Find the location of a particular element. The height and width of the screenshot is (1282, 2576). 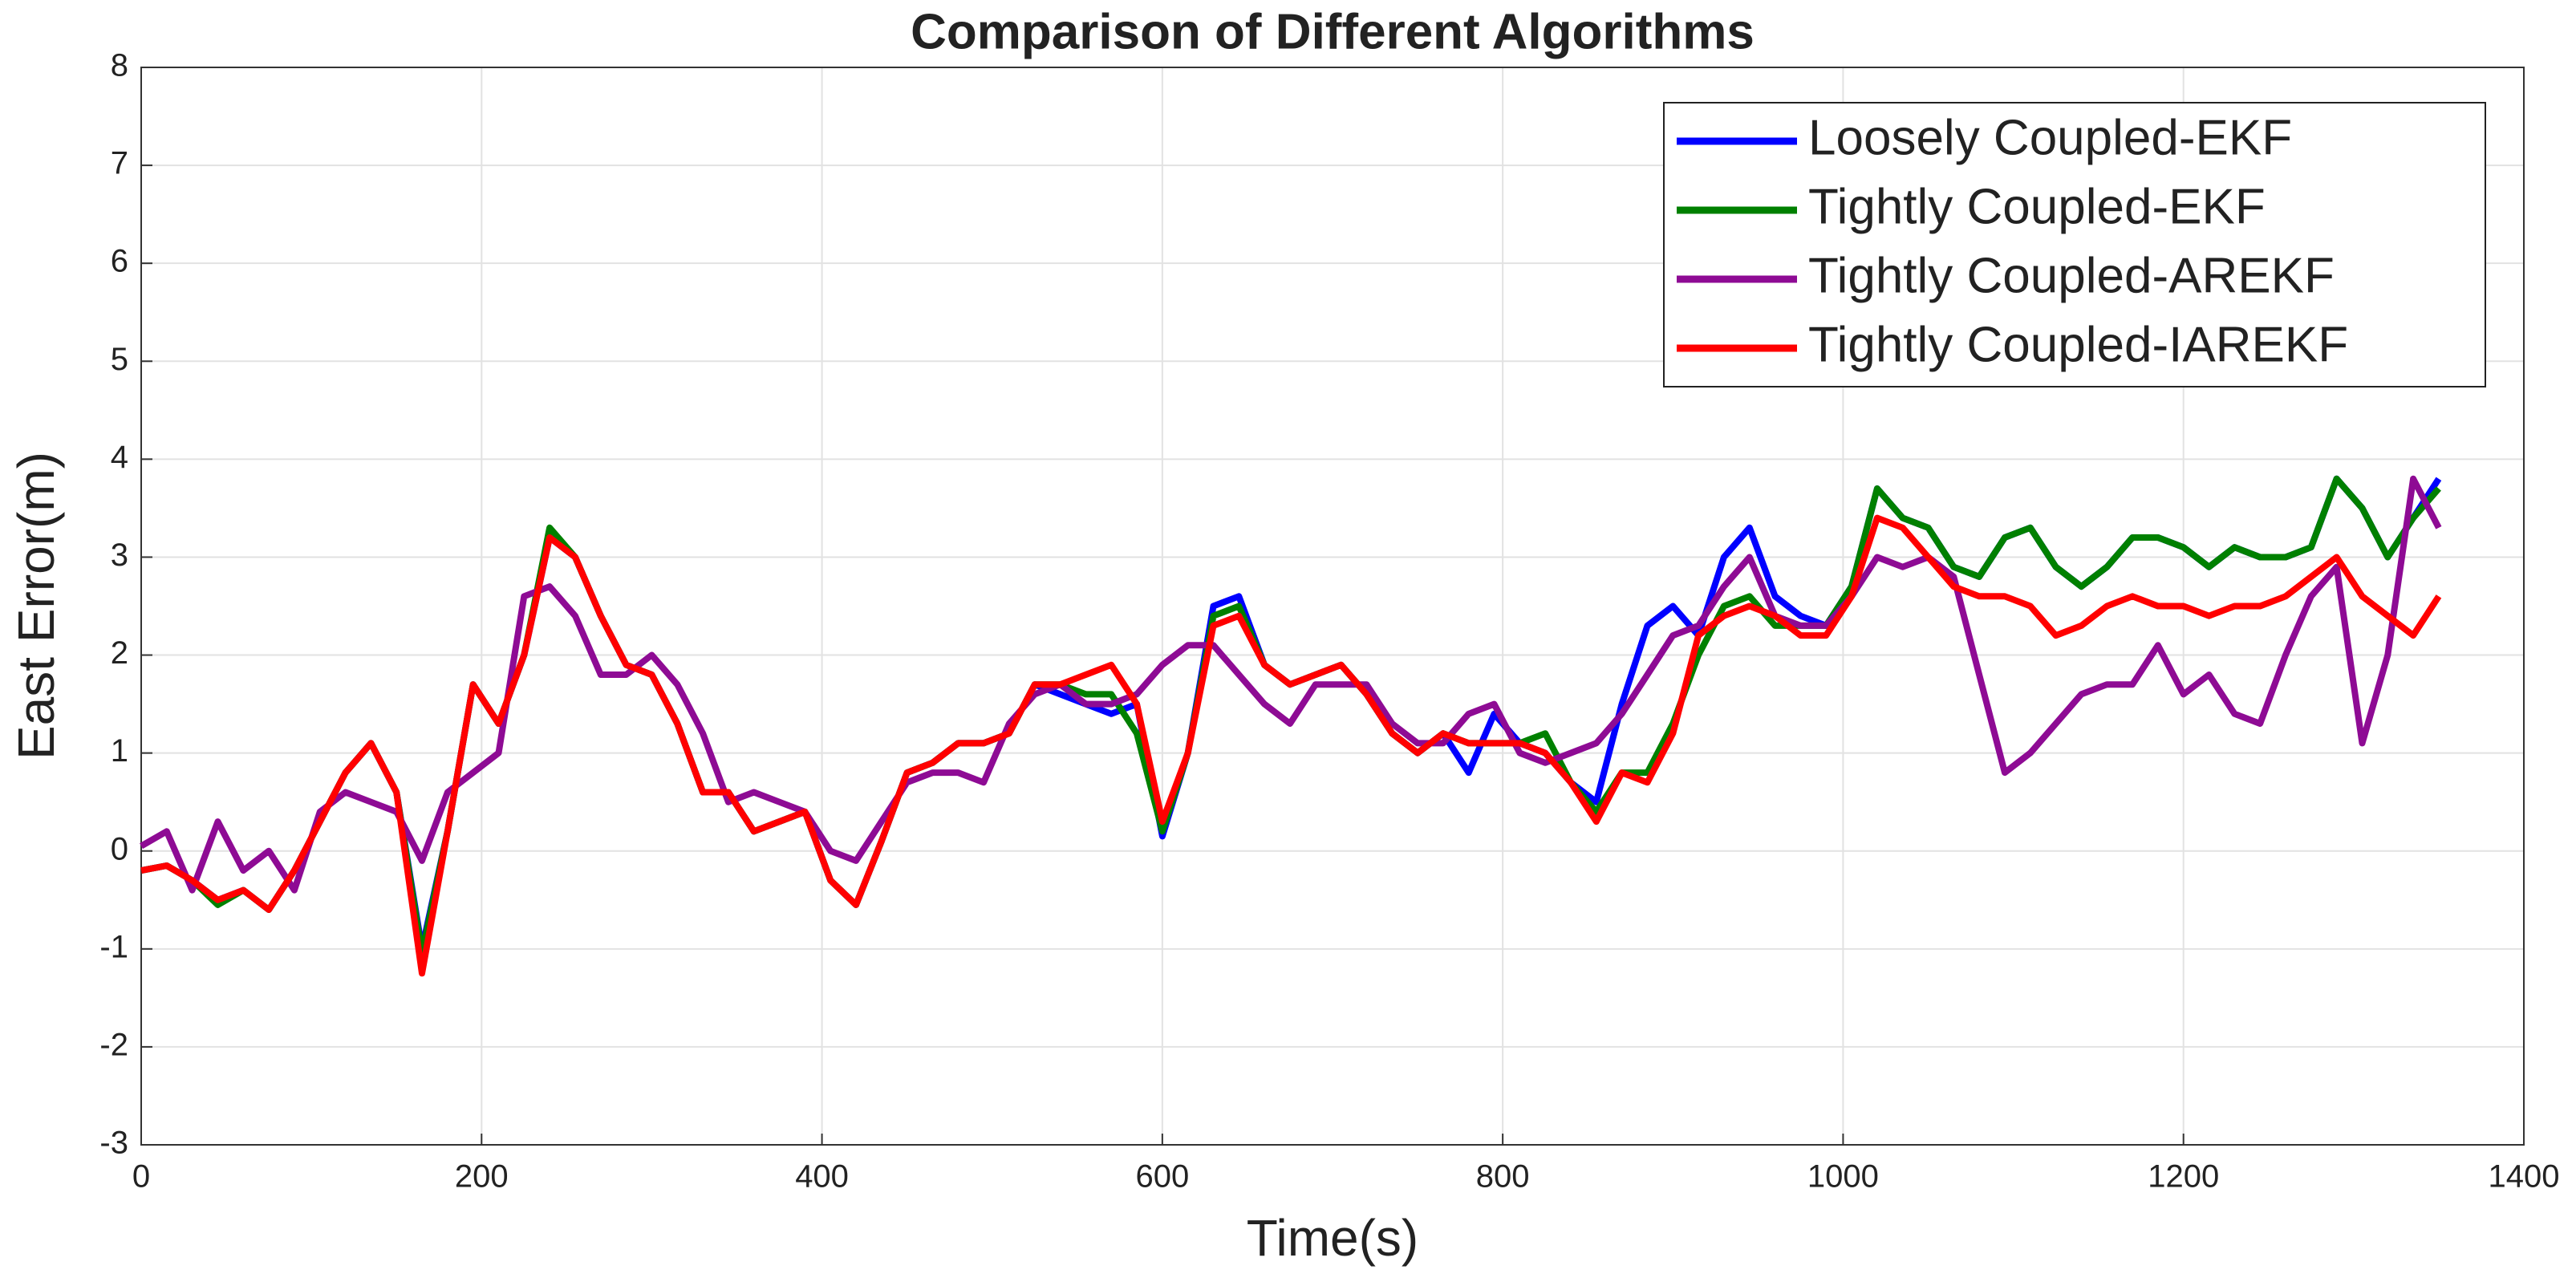

y-tick-label: 4 is located at coordinates (119, 458).